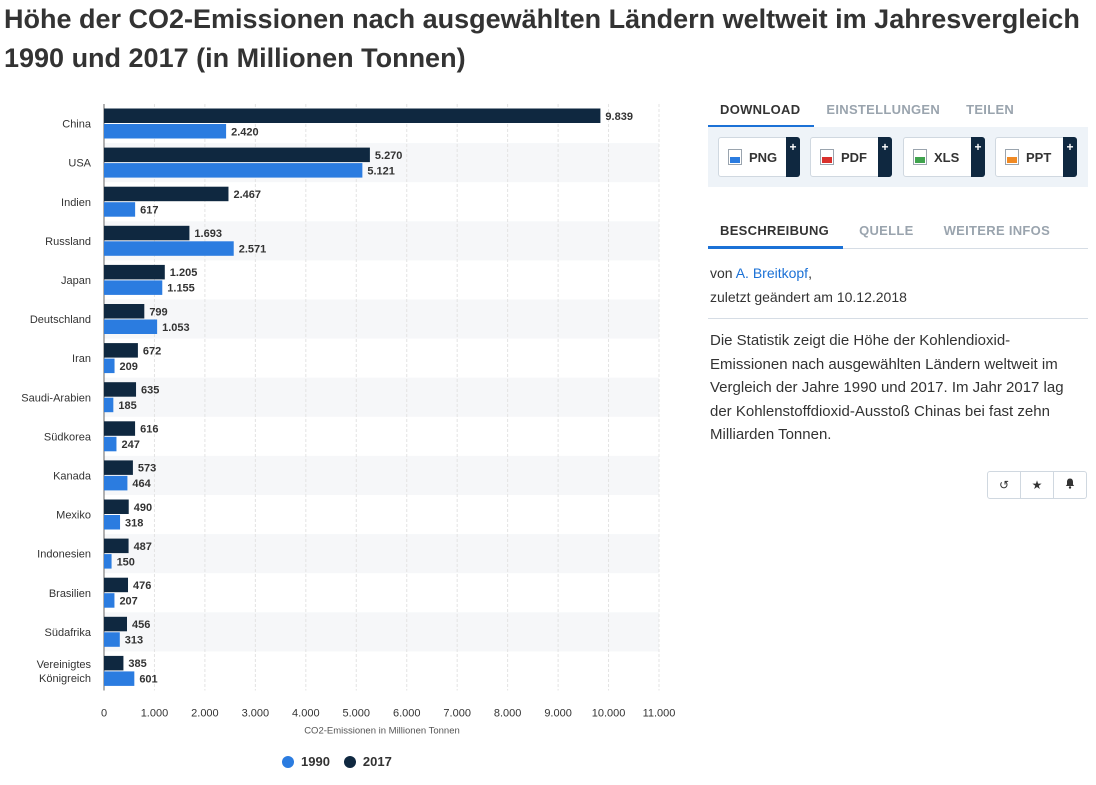 This screenshot has width=1096, height=785. What do you see at coordinates (142, 586) in the screenshot?
I see `data-label-2017: 476` at bounding box center [142, 586].